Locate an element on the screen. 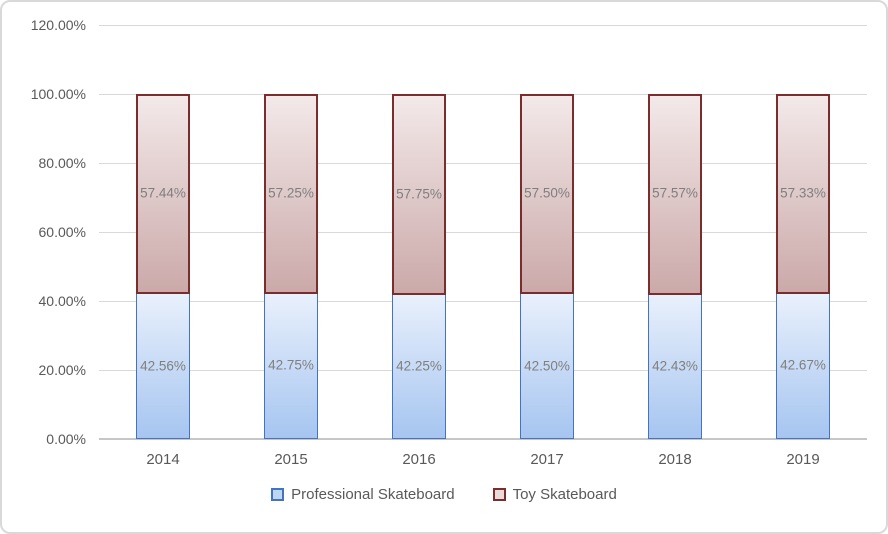  legend-label: Professional Skateboard is located at coordinates (373, 494).